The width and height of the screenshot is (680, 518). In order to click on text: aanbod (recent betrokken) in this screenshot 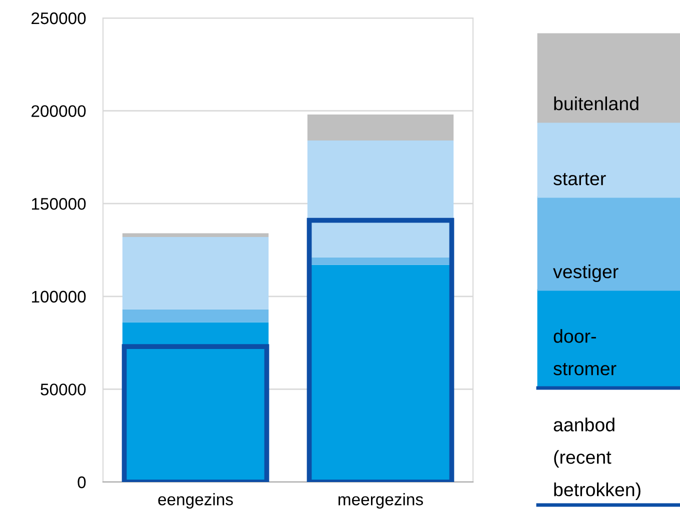, I will do `click(597, 459)`.